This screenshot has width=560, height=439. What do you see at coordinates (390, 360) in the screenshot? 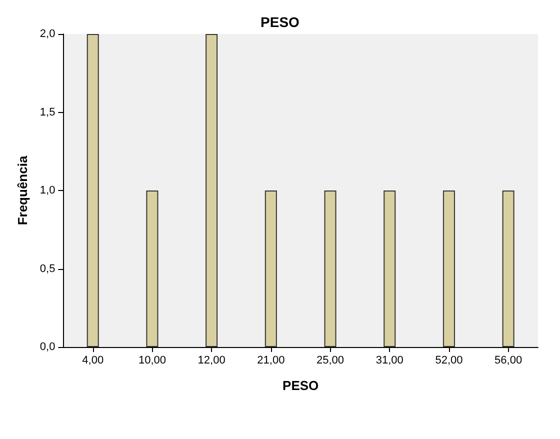
I see `x-tick-label: 31,00` at bounding box center [390, 360].